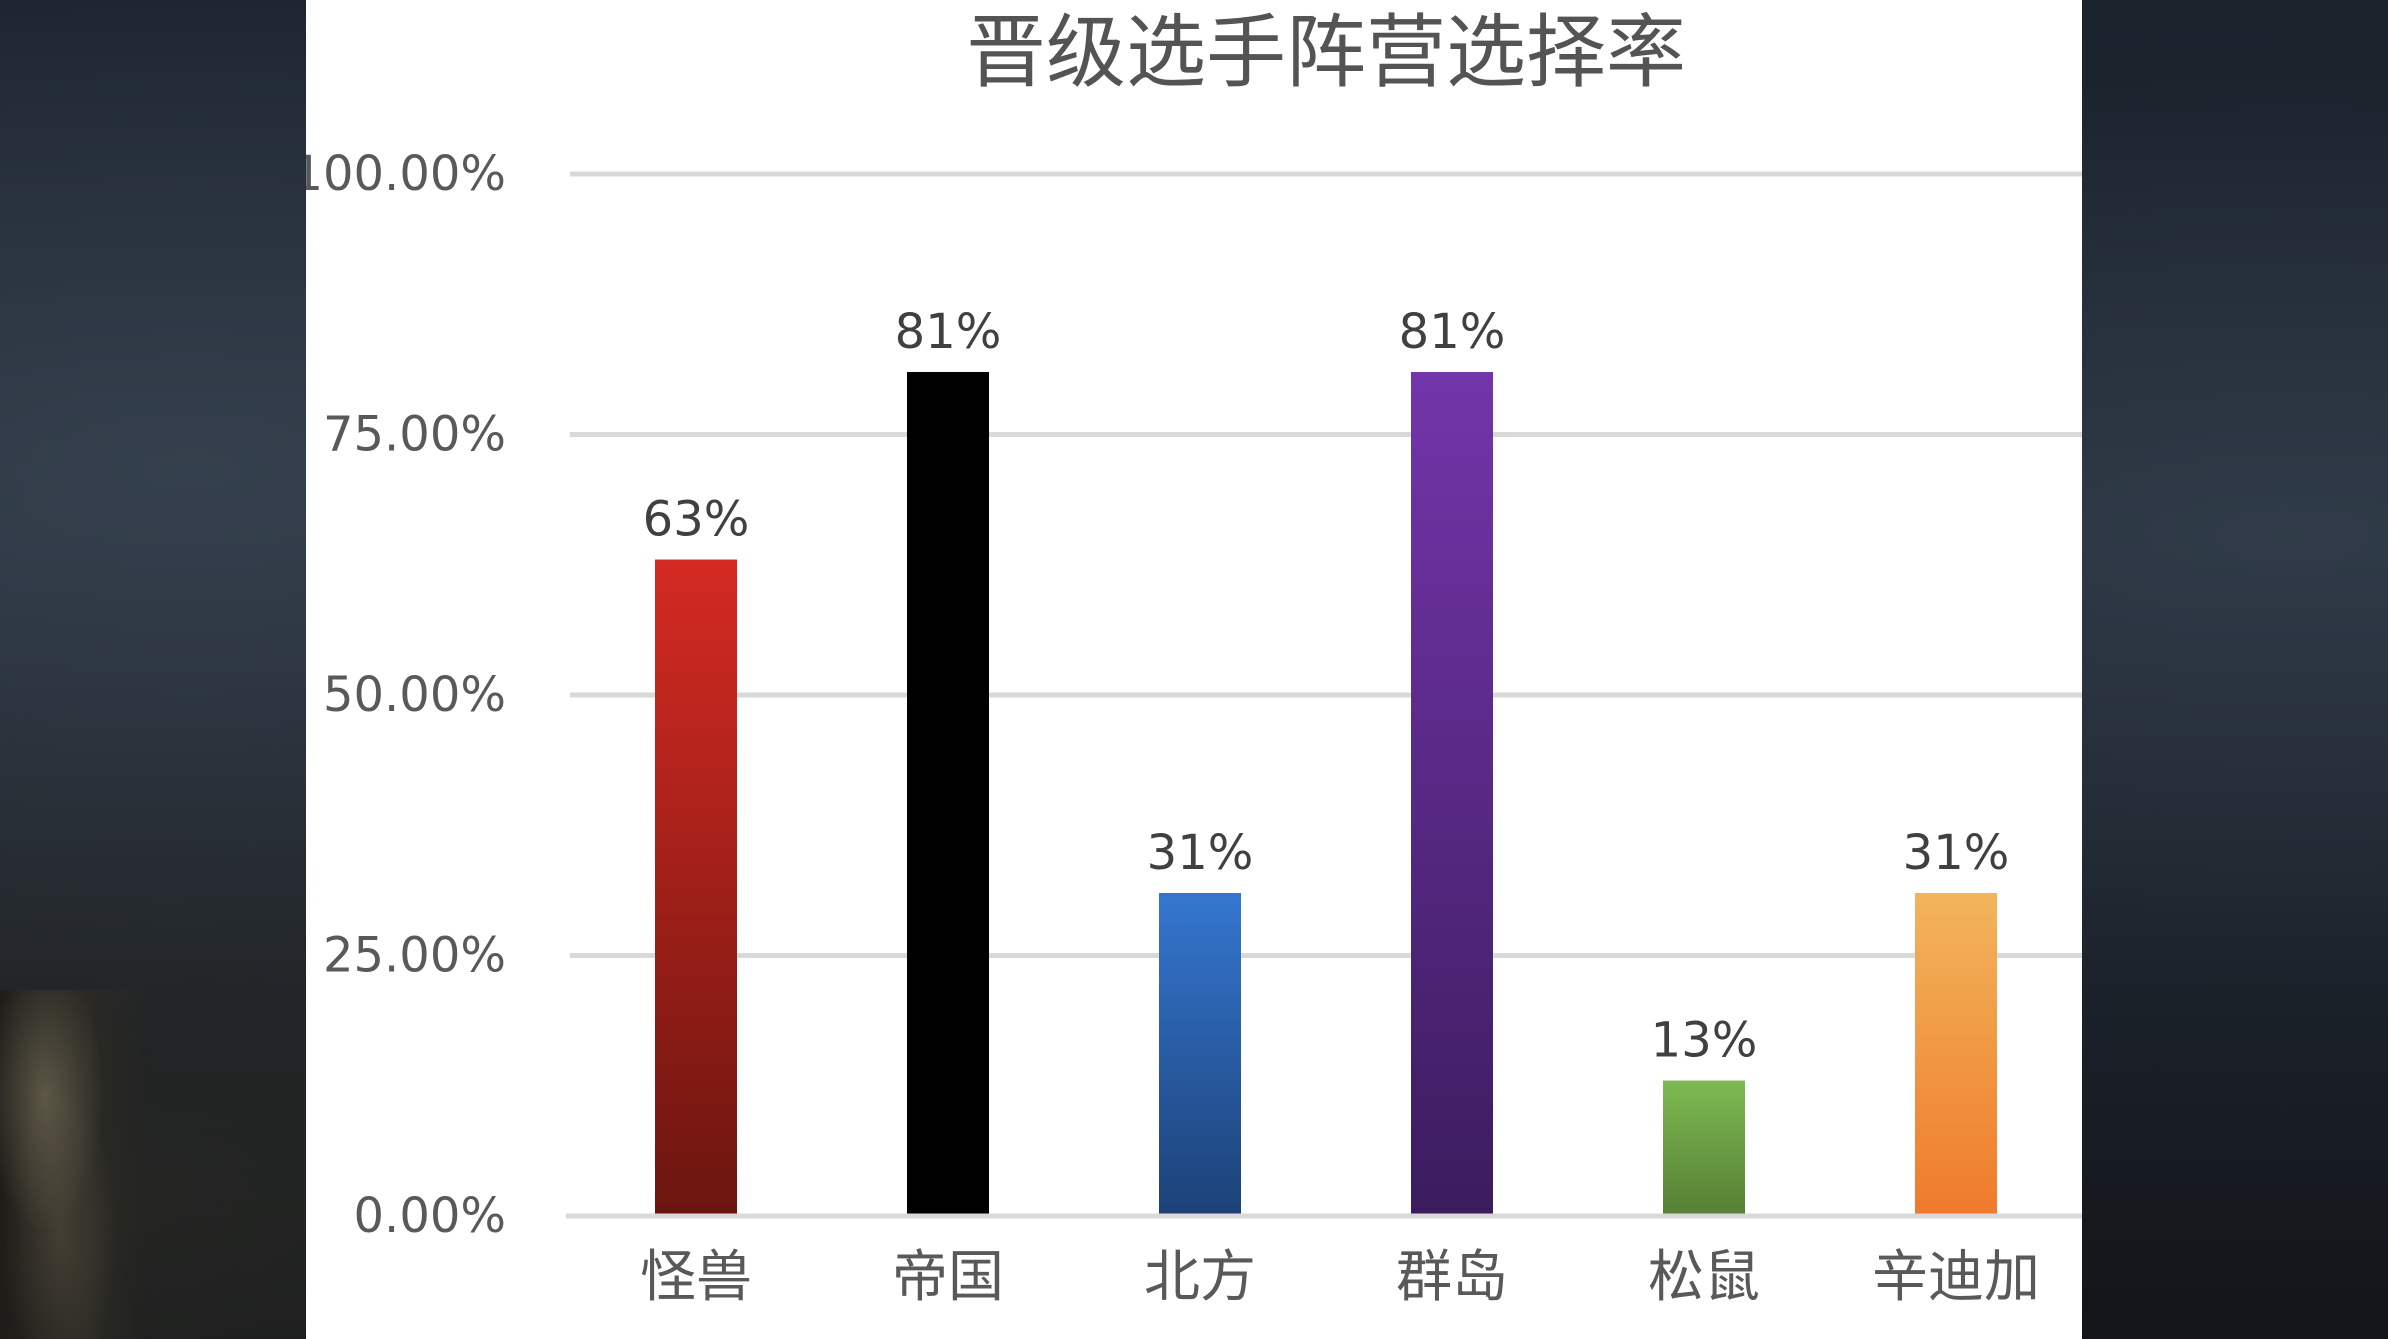 The height and width of the screenshot is (1339, 2388). What do you see at coordinates (1326, 52) in the screenshot?
I see `chart-title: 晋级选手阵营选择率` at bounding box center [1326, 52].